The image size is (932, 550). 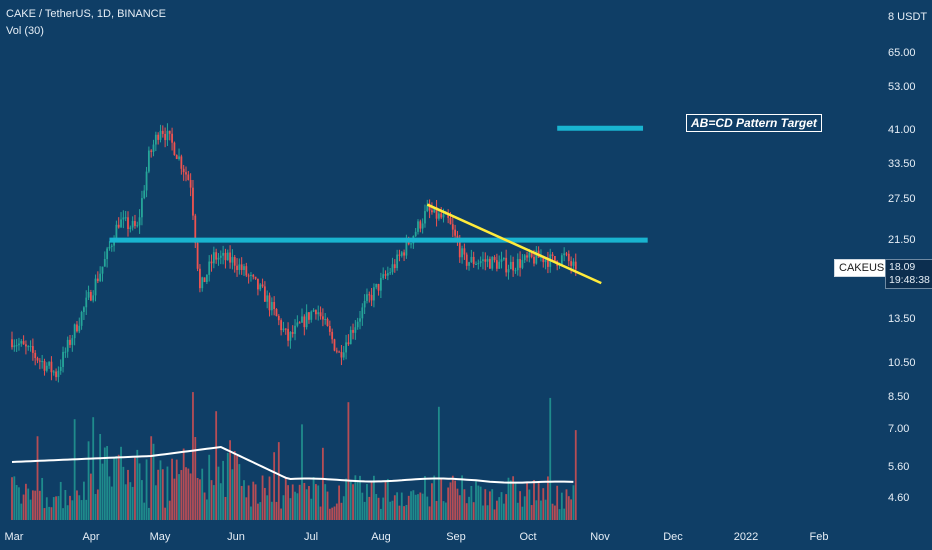 What do you see at coordinates (514, 244) in the screenshot?
I see `descending-trendline` at bounding box center [514, 244].